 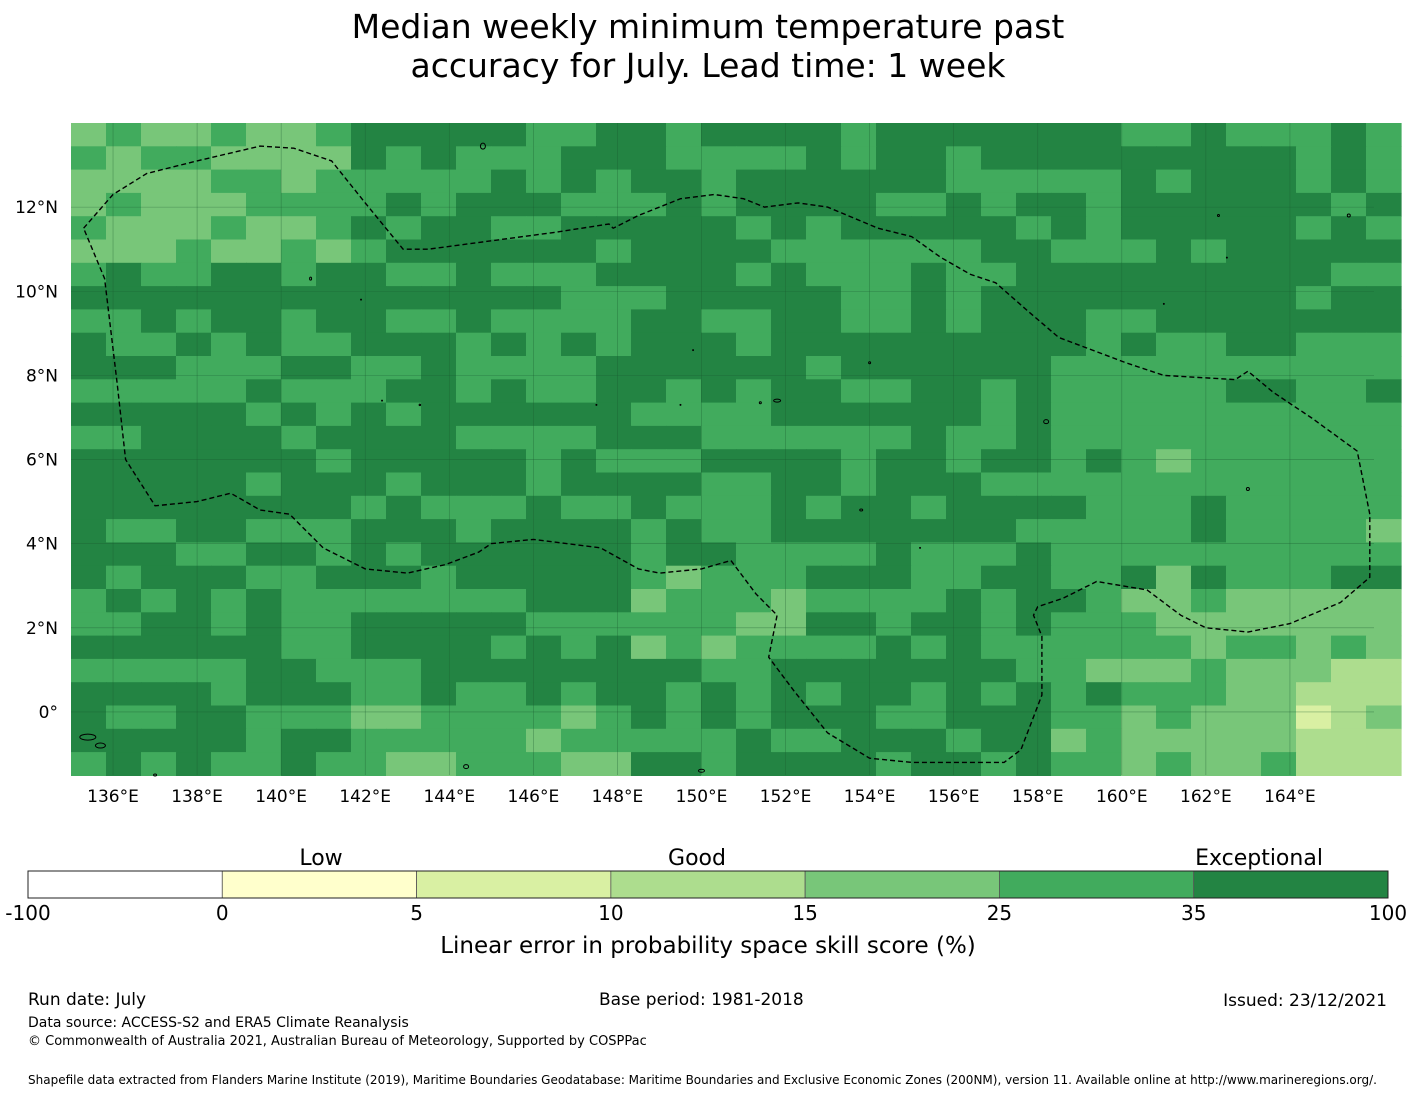 What do you see at coordinates (42, 545) in the screenshot?
I see `latitude-tick-label: 4°N` at bounding box center [42, 545].